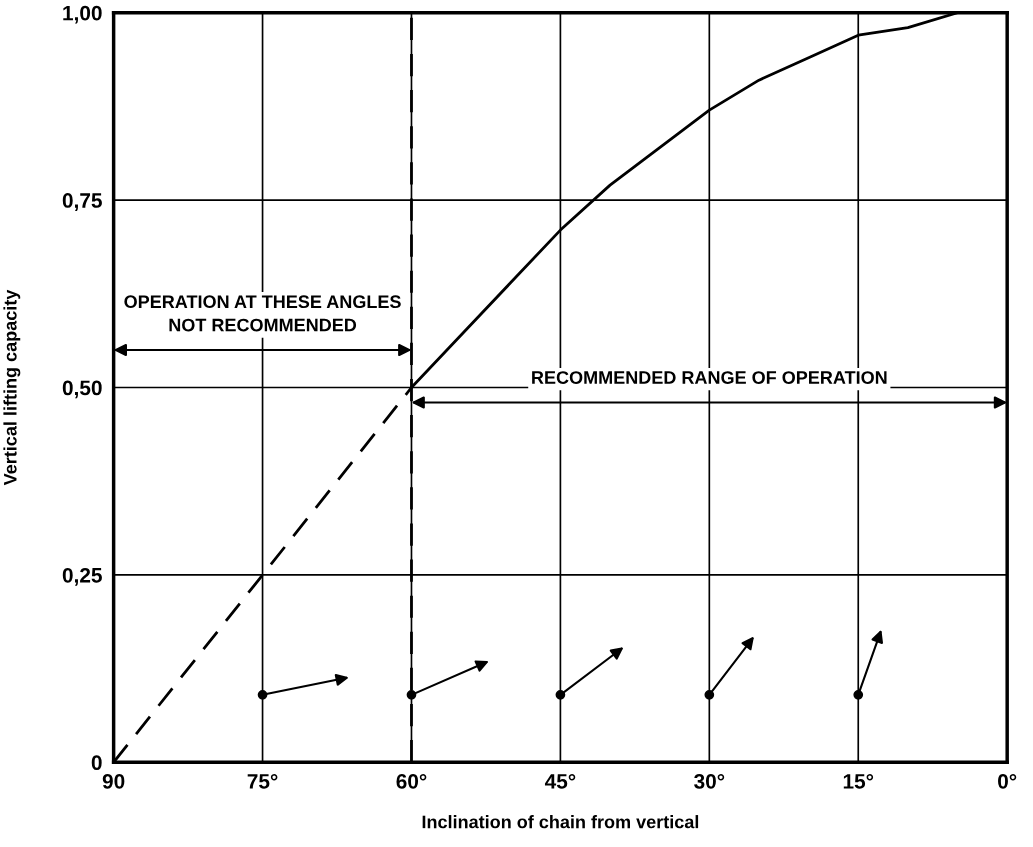 The width and height of the screenshot is (1033, 847). What do you see at coordinates (709, 377) in the screenshot?
I see `annotation: RECOMMENDED RANGE OF OPERATION` at bounding box center [709, 377].